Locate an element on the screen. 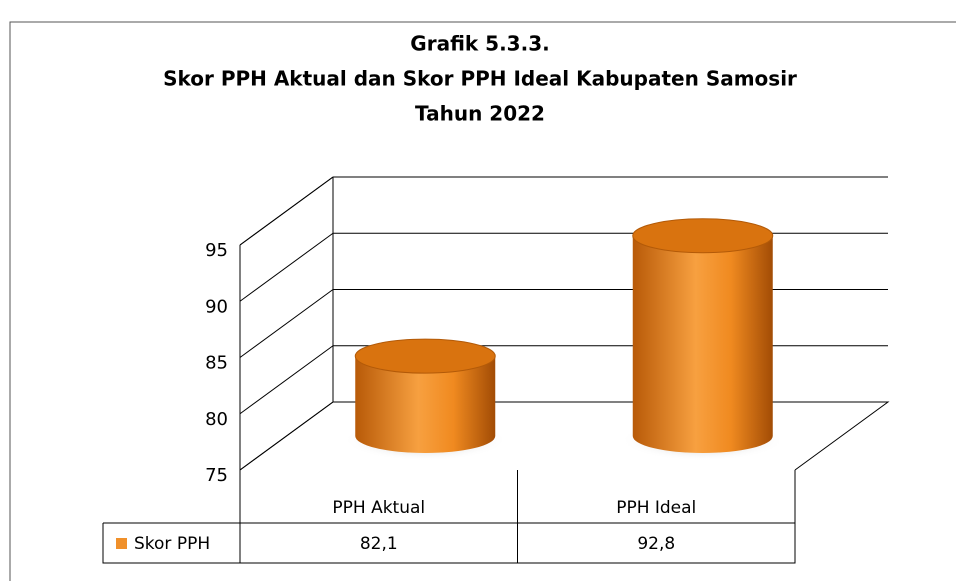 The image size is (956, 581). x-tick-label: PPH Aktual is located at coordinates (378, 508).